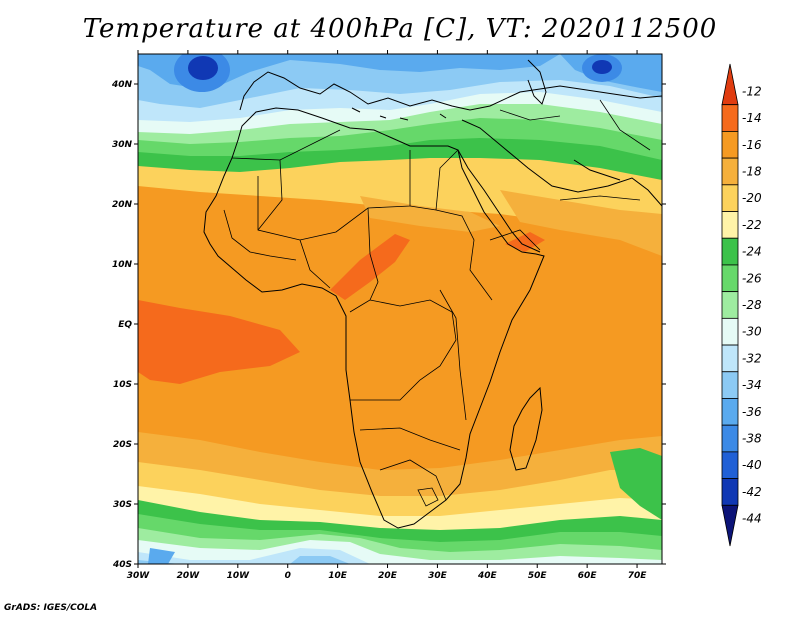 The image size is (800, 618). Describe the element at coordinates (581, 223) in the screenshot. I see `cool-patch-east` at that location.